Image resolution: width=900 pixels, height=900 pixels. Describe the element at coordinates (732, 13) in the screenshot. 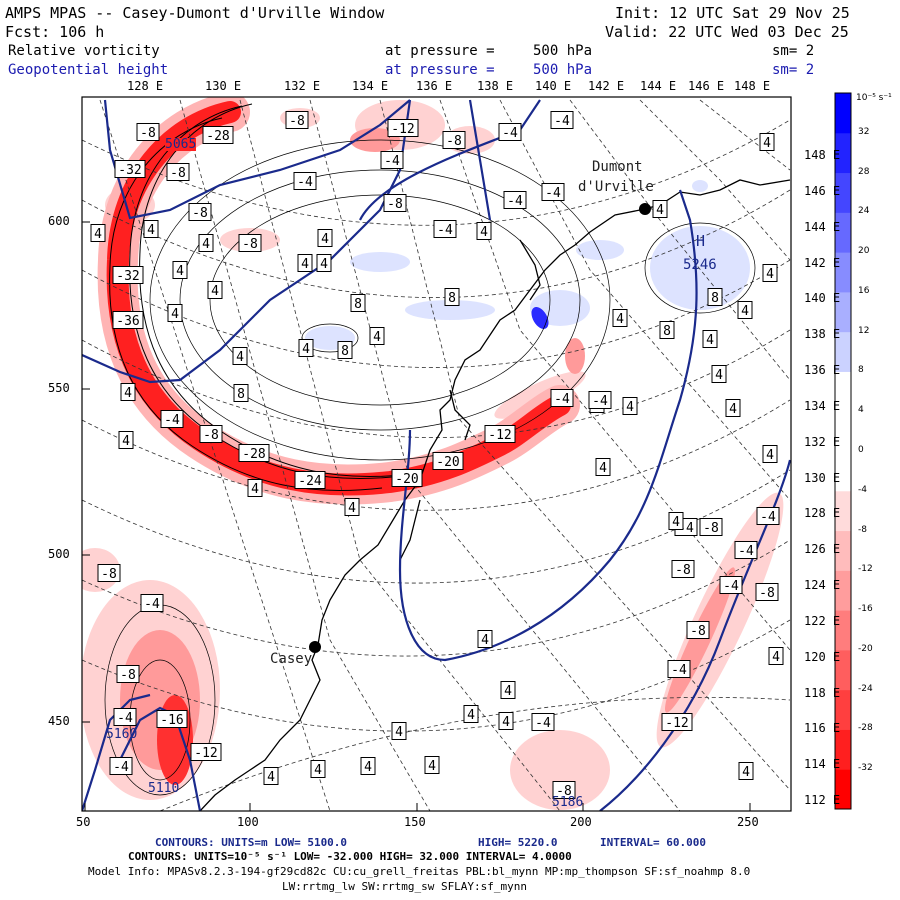

I see `init-time: Init: 12 UTC Sat 29 Nov 25` at that location.